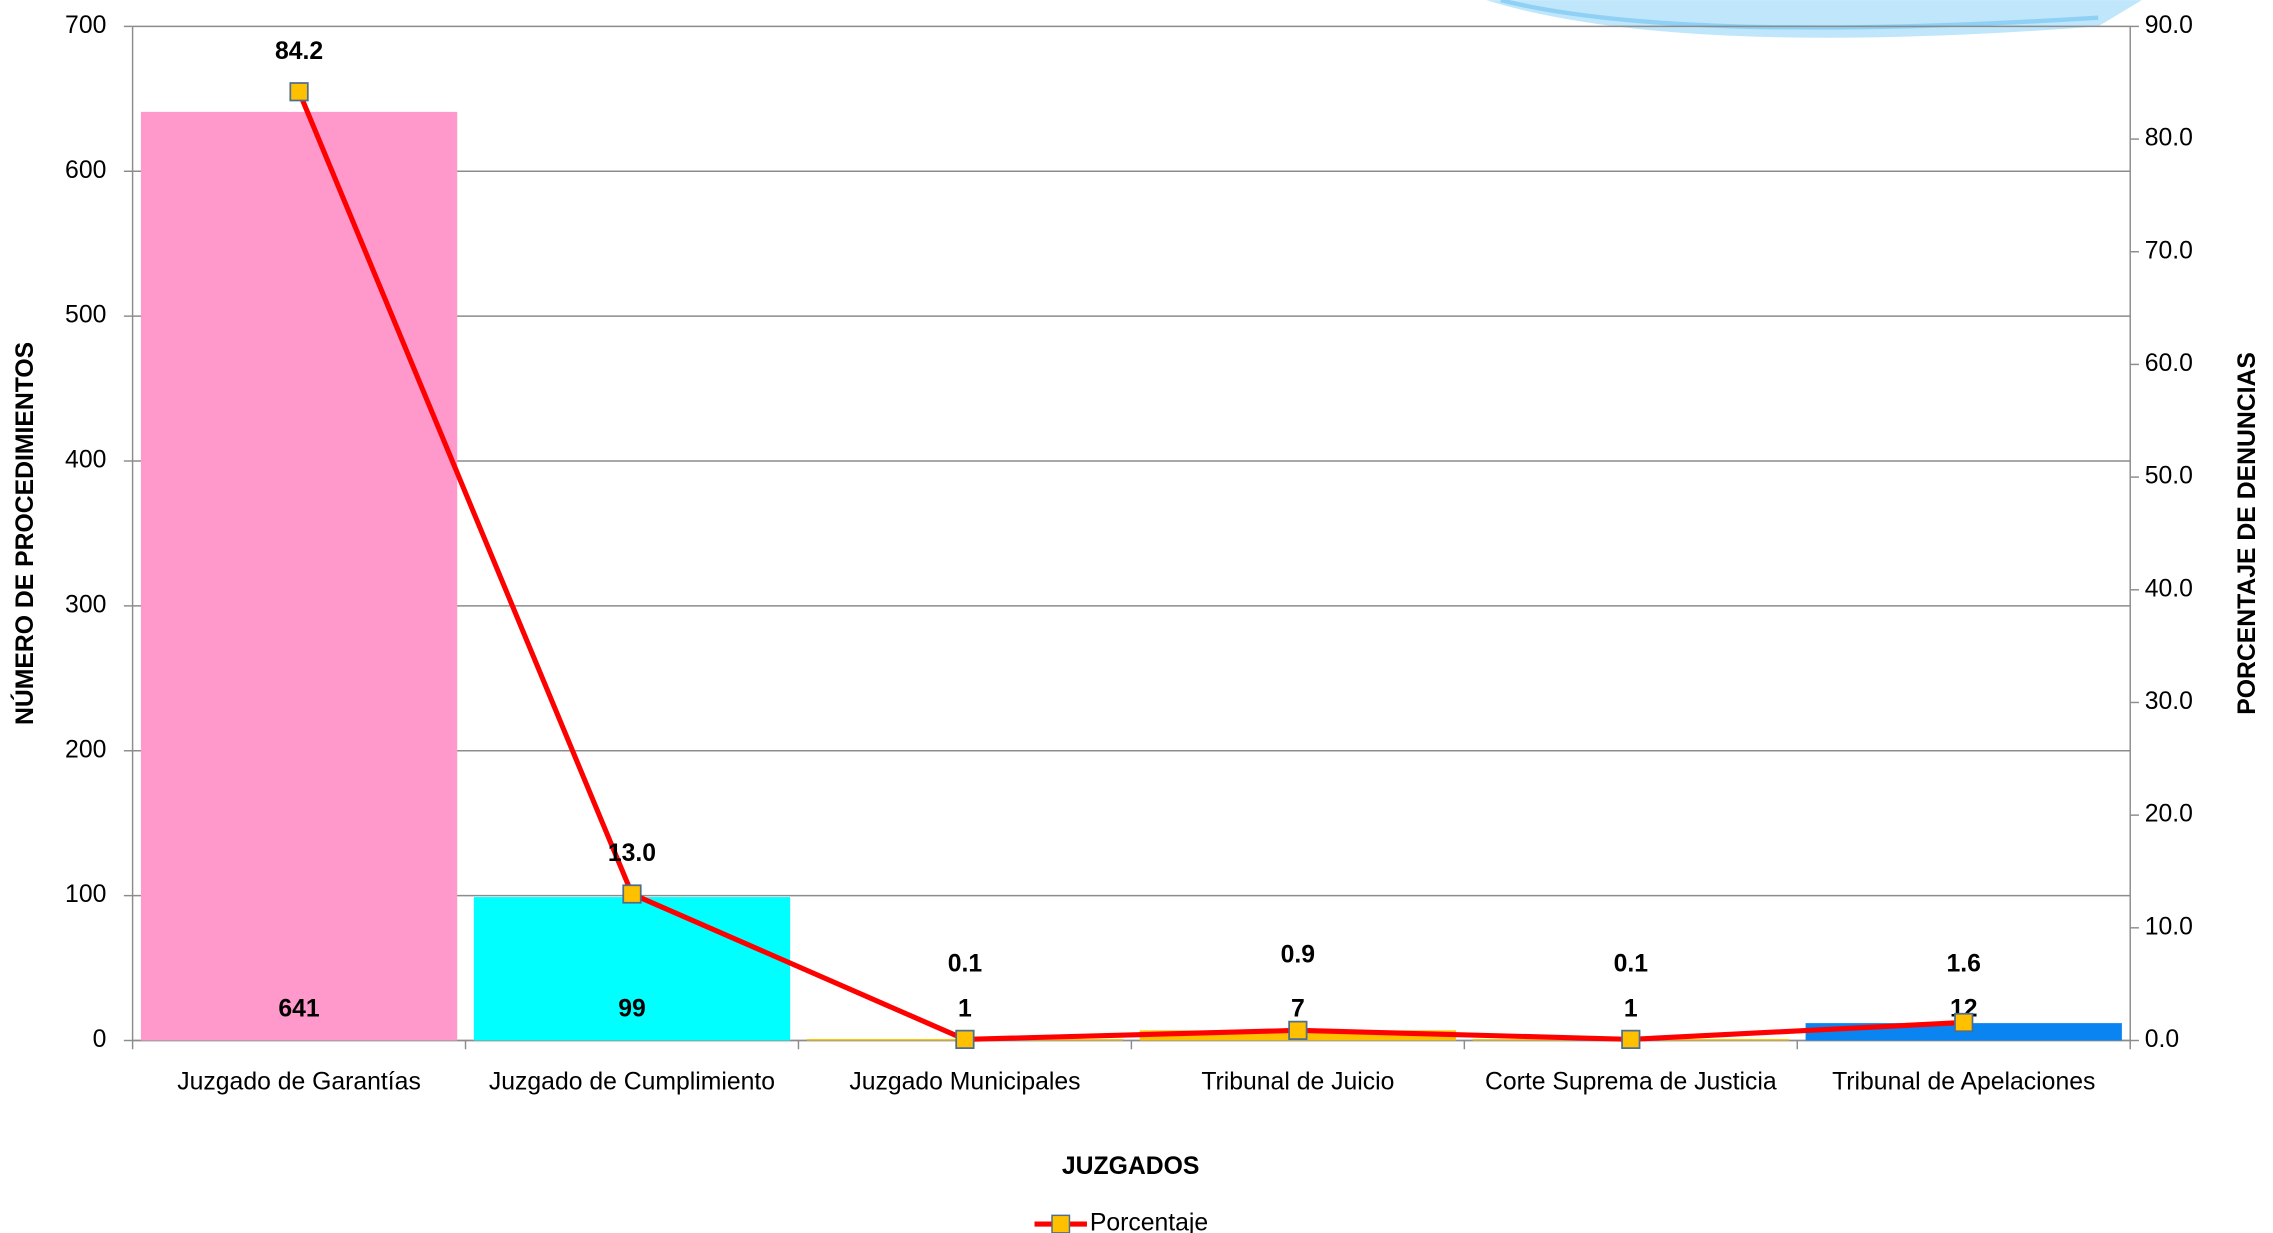  I want to click on y-tick-label: 0, so click(100, 1039).